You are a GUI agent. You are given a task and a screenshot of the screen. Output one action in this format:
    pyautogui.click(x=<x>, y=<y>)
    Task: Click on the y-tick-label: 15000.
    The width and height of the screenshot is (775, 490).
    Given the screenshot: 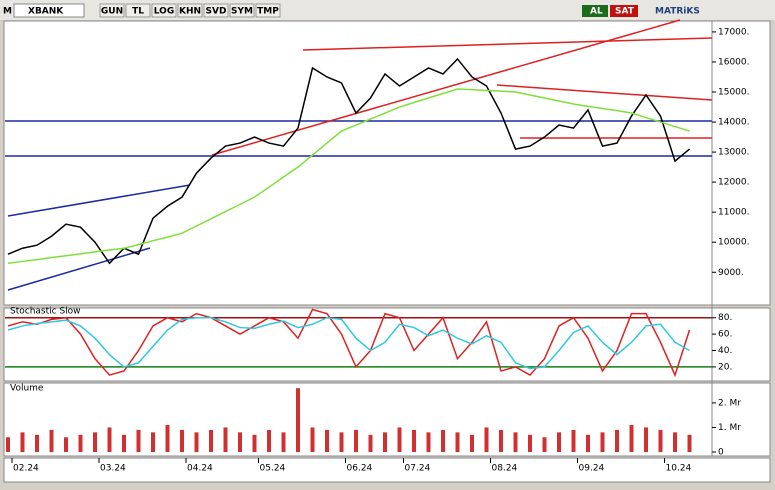 What is the action you would take?
    pyautogui.click(x=734, y=93)
    